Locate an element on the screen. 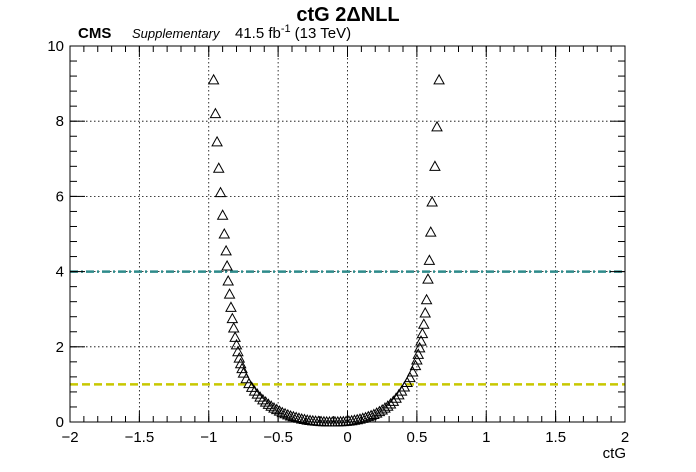 Image resolution: width=696 pixels, height=472 pixels. x-tick-label: 1.5 is located at coordinates (555, 437).